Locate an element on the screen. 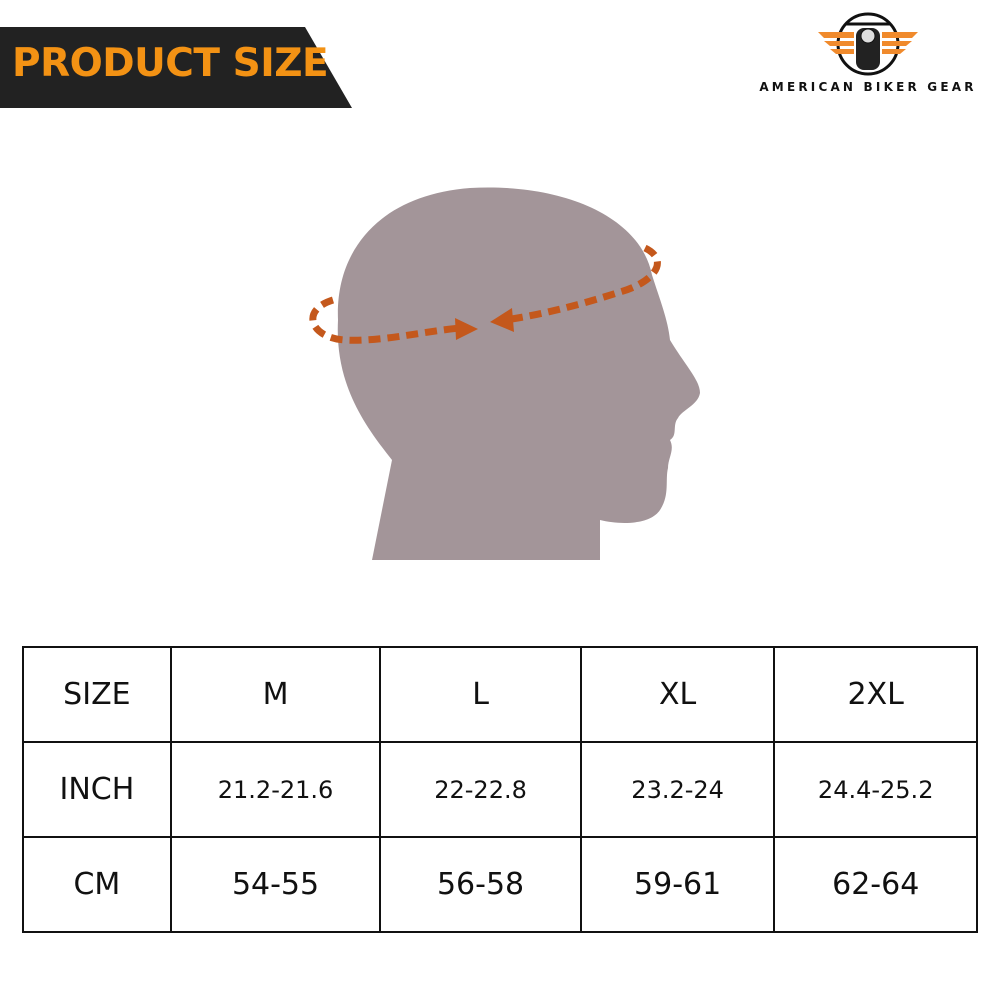 The width and height of the screenshot is (1000, 1000). arrow-right-icon is located at coordinates (466, 329).